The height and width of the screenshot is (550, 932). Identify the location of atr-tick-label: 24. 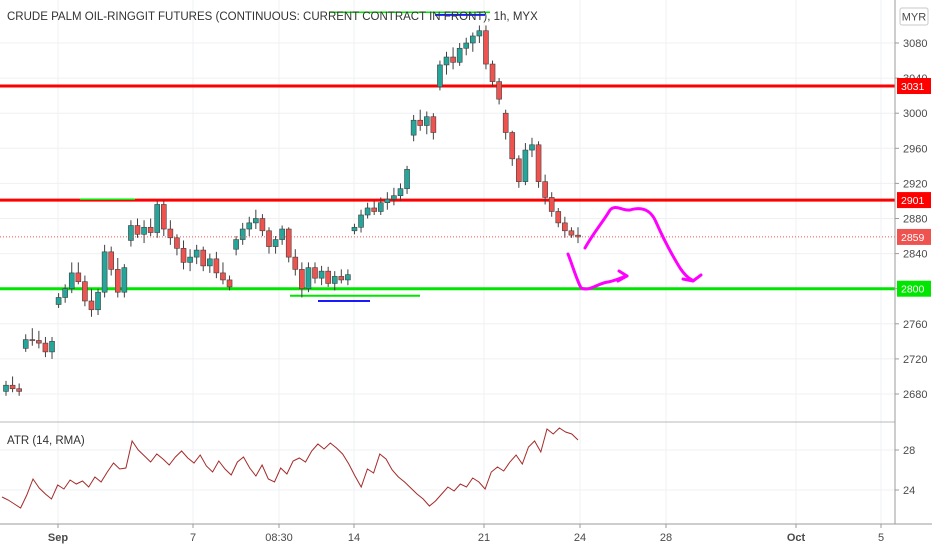
(909, 491).